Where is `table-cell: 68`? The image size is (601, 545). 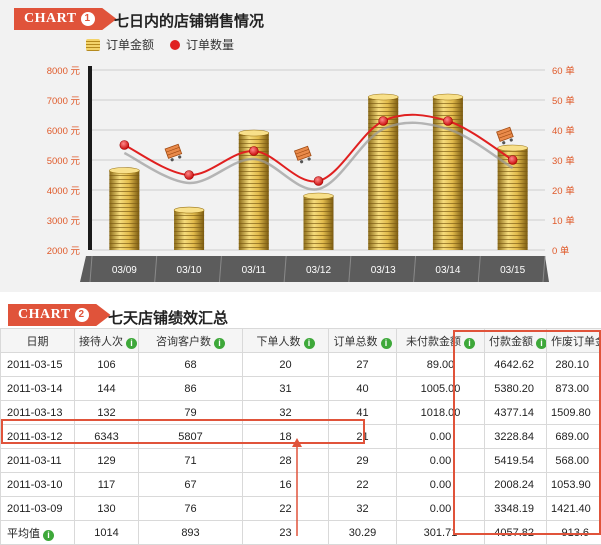 table-cell: 68 is located at coordinates (191, 365).